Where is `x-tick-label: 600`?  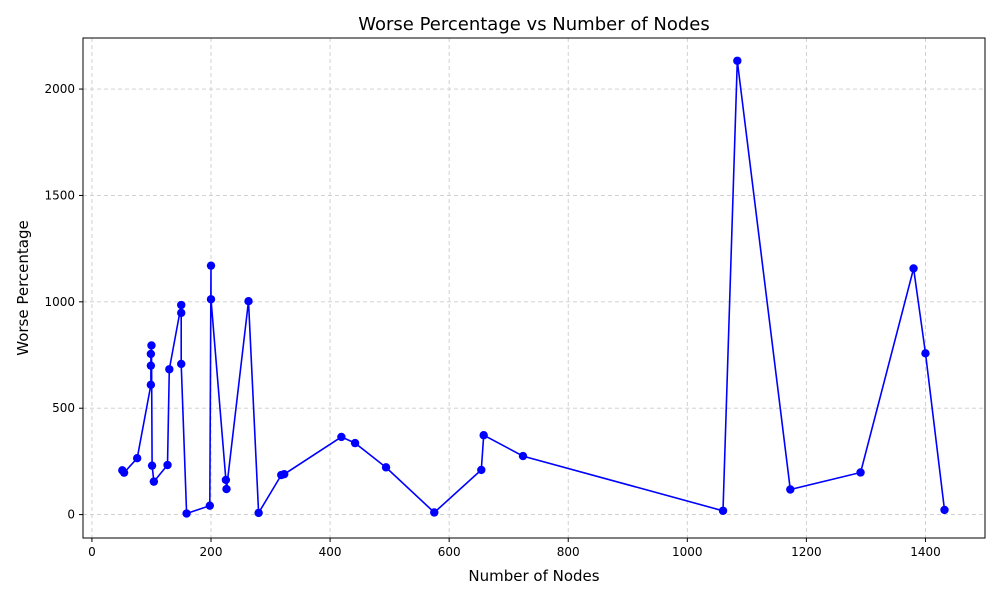 x-tick-label: 600 is located at coordinates (449, 552).